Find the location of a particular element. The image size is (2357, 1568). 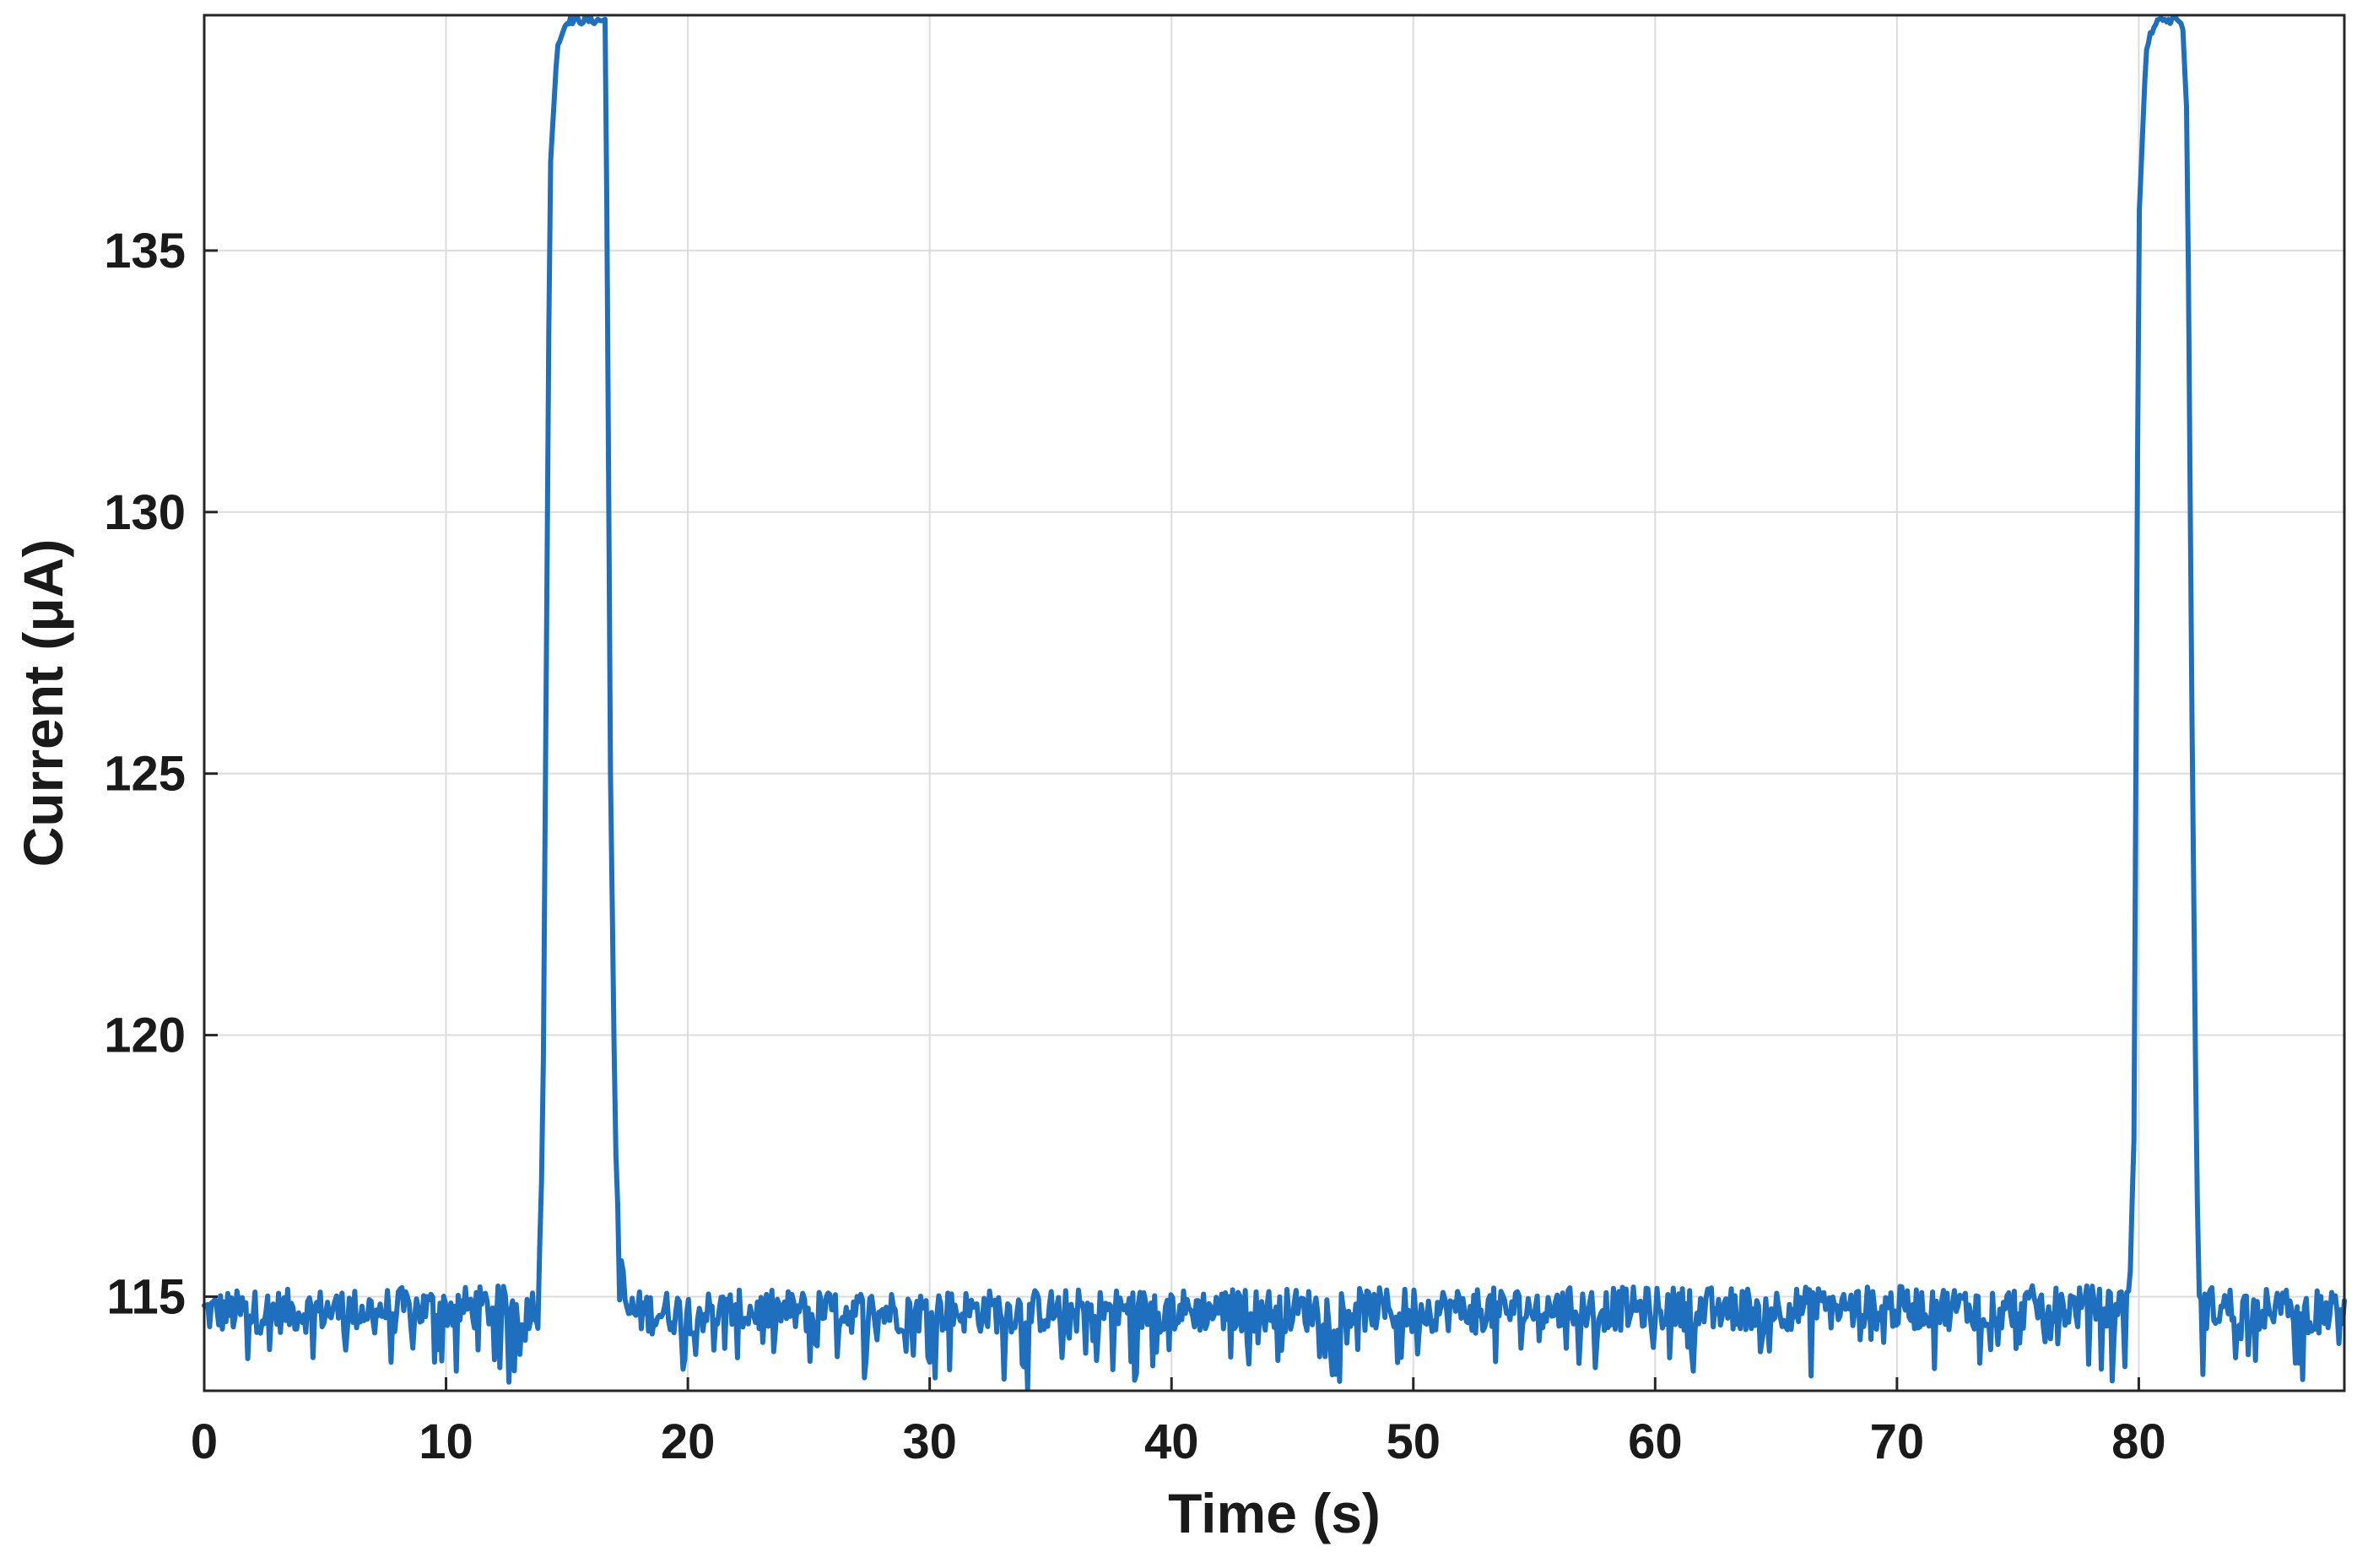

x-tick-label: 50 is located at coordinates (1414, 1441).